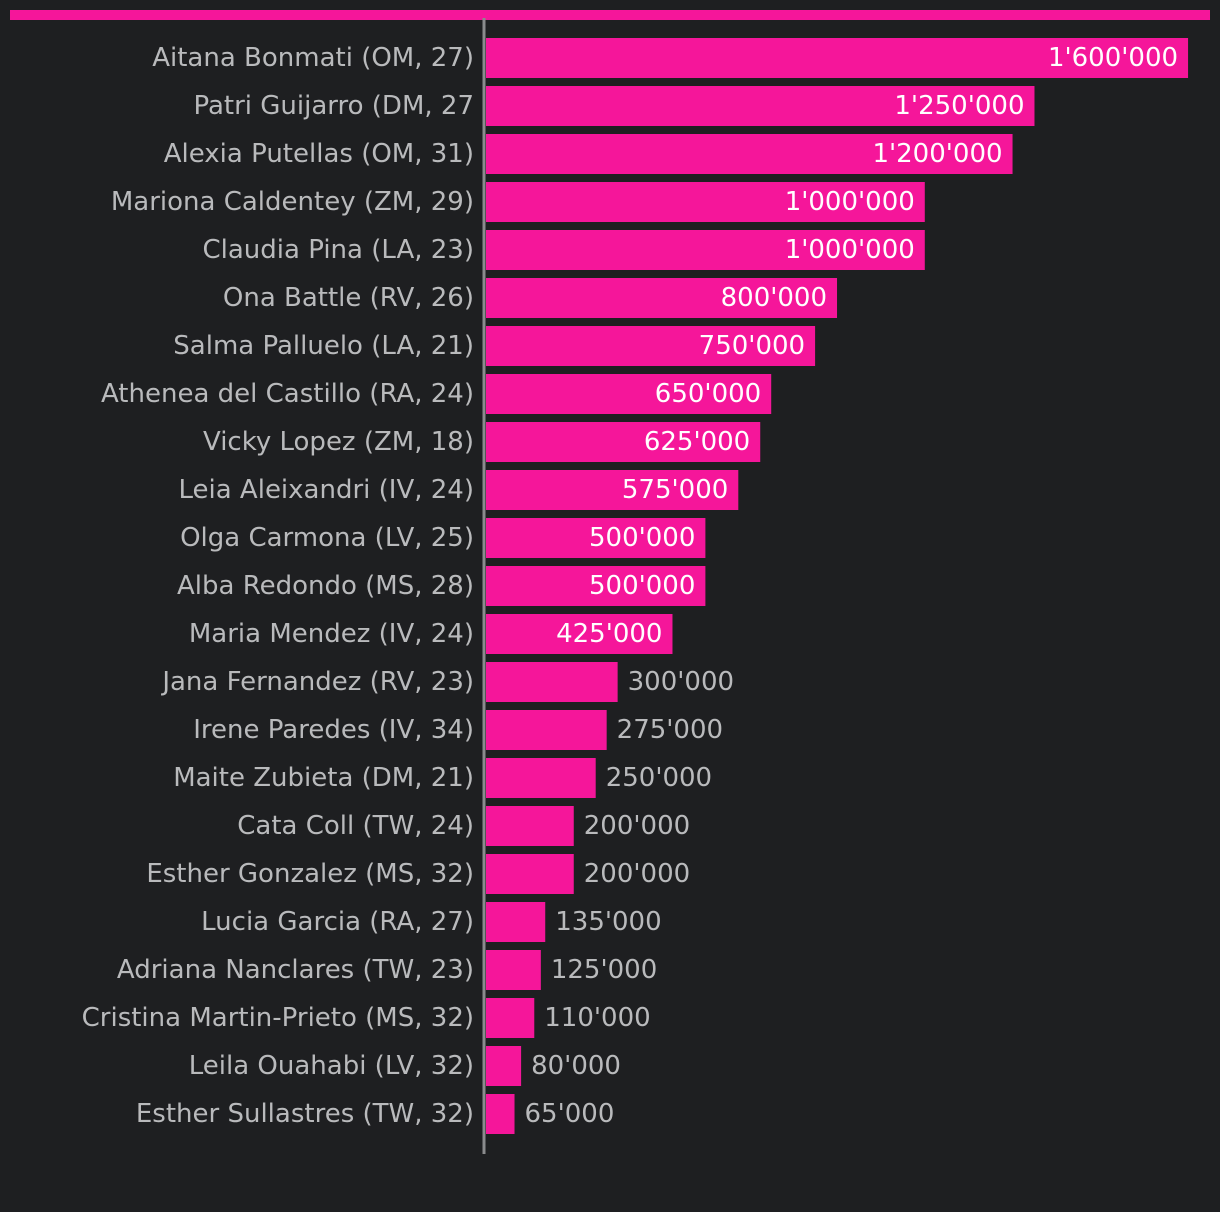 The height and width of the screenshot is (1212, 1220). What do you see at coordinates (659, 778) in the screenshot?
I see `value-label-15: 250'000` at bounding box center [659, 778].